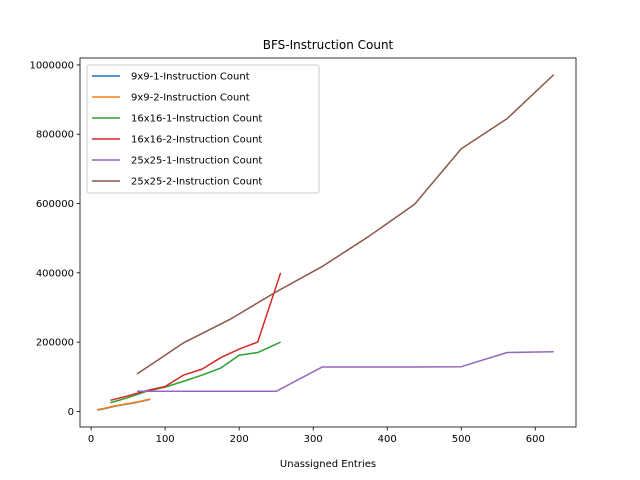  I want to click on legend-label-3: 16x16-2-Instruction Count, so click(196, 140).